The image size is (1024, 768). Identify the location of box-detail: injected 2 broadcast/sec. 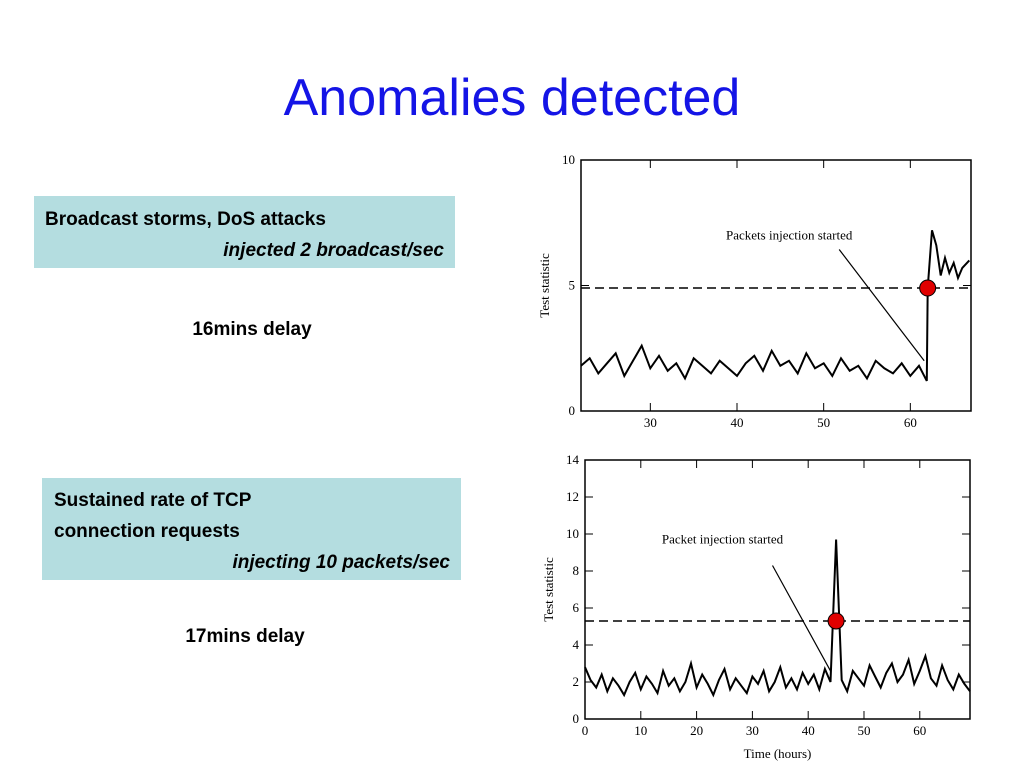
(333, 250).